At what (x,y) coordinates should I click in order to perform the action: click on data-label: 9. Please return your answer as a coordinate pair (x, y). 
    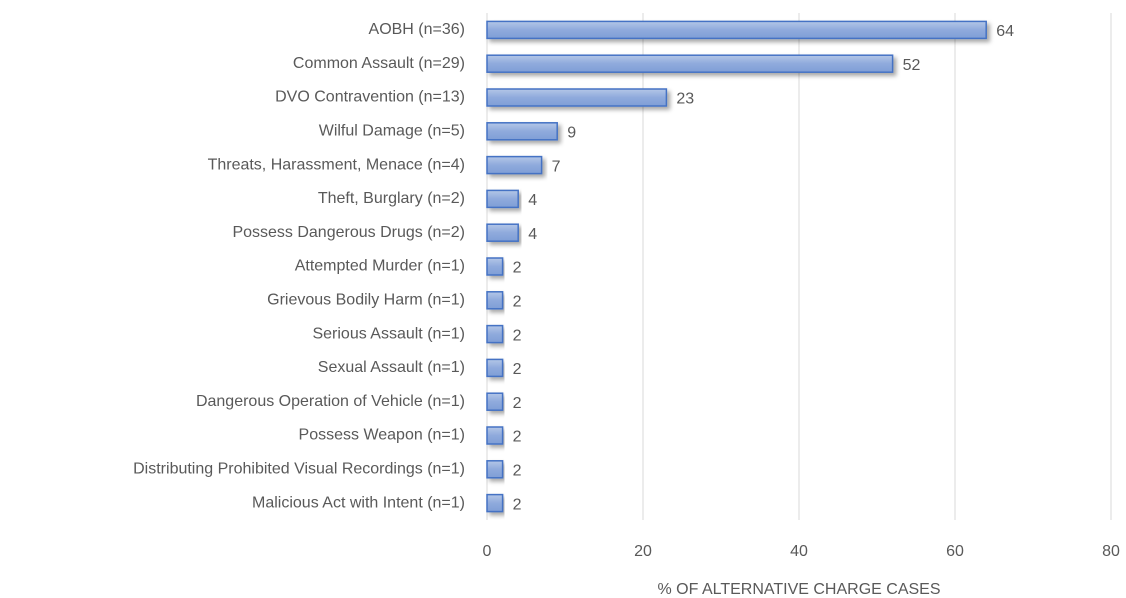
    Looking at the image, I should click on (571, 133).